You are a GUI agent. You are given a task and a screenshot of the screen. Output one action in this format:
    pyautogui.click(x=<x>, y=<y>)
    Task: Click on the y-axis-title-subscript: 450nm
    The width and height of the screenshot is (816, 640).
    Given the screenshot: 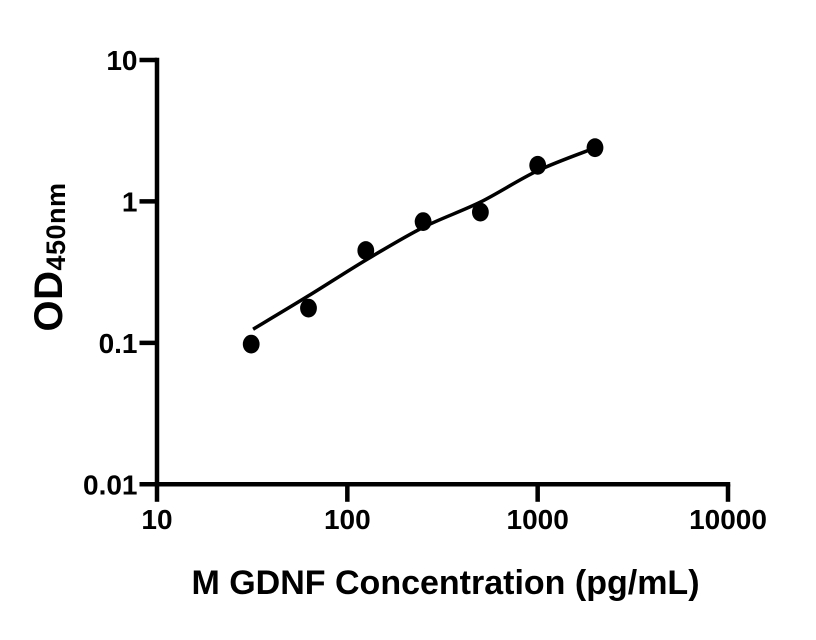 What is the action you would take?
    pyautogui.click(x=56, y=226)
    